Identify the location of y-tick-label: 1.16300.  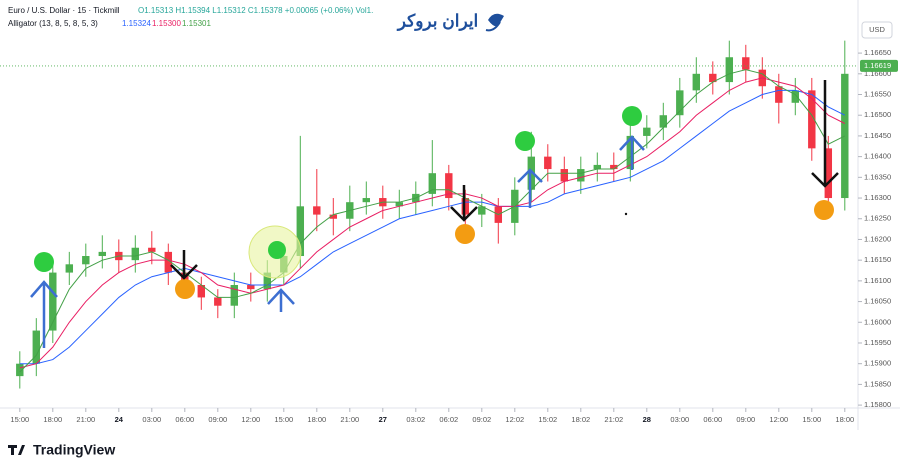
(877, 197).